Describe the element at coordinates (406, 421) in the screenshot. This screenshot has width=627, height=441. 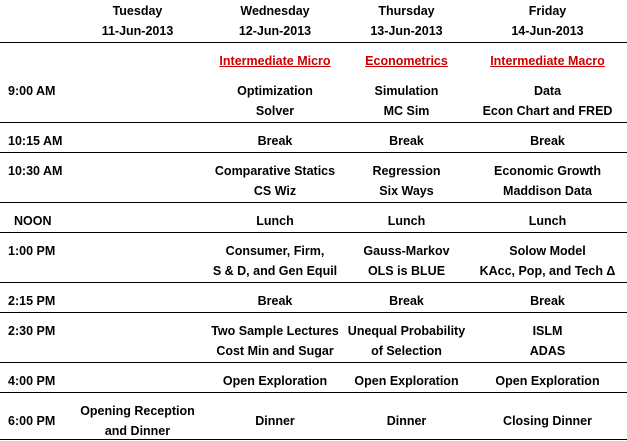
I see `thu-6pm-dinner: Dinner` at that location.